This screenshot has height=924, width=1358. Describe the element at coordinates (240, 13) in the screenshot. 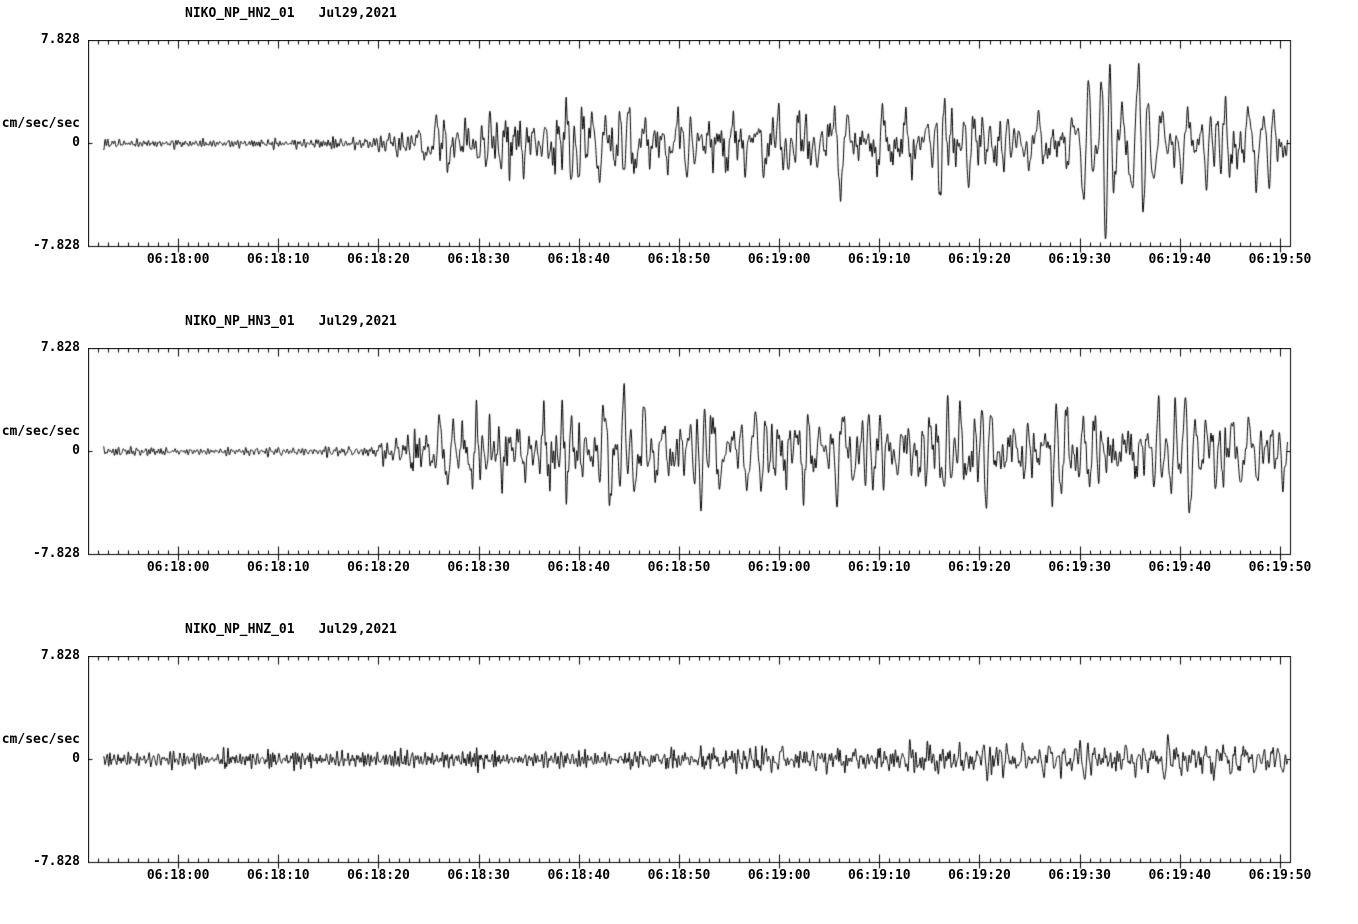

I see `station-id: NIKO_NP_HN2_01` at that location.